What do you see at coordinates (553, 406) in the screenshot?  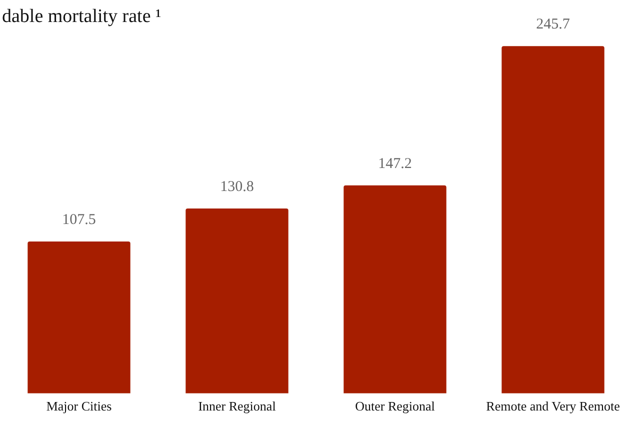 I see `x-tick-label: Remote and Very Remote` at bounding box center [553, 406].